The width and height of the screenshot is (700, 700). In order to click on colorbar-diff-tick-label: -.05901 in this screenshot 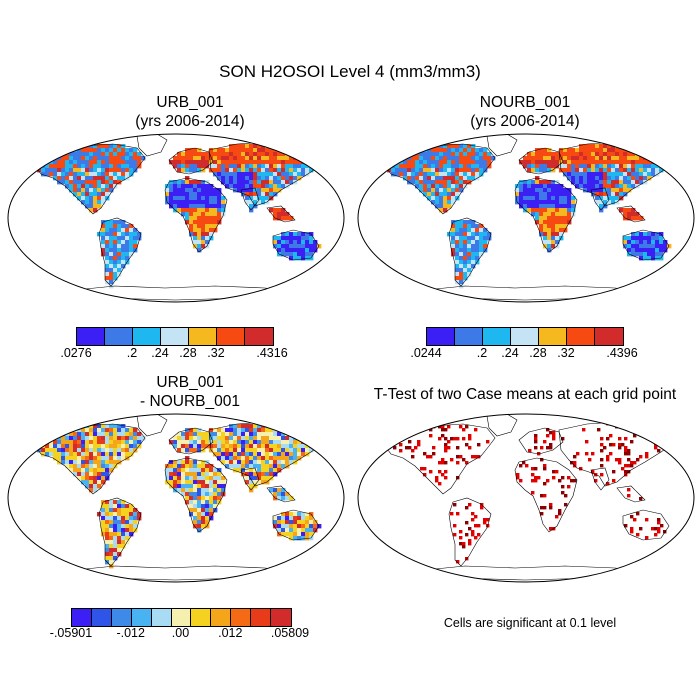, I will do `click(71, 633)`.